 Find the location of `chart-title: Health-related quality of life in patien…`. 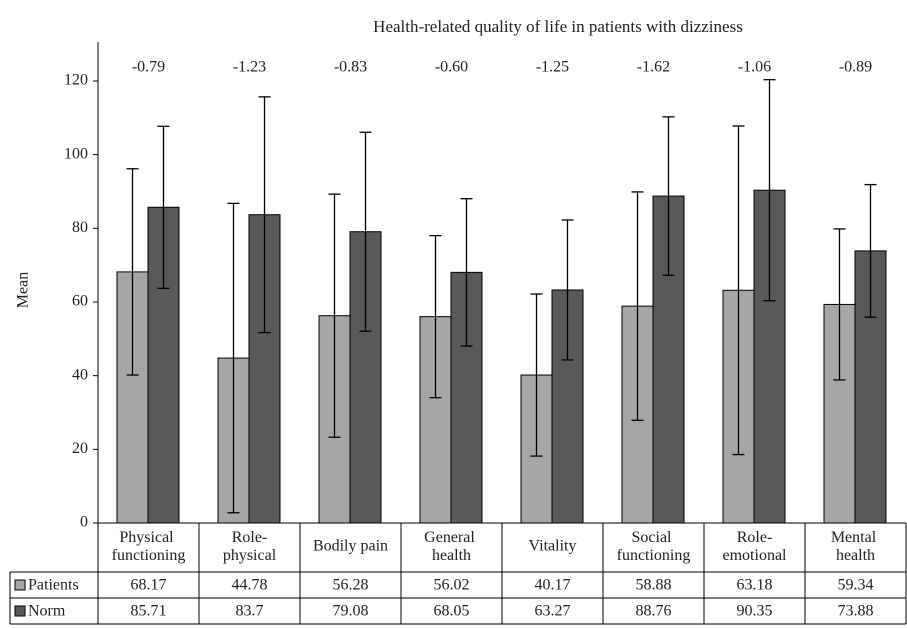

chart-title: Health-related quality of life in patien… is located at coordinates (558, 26).